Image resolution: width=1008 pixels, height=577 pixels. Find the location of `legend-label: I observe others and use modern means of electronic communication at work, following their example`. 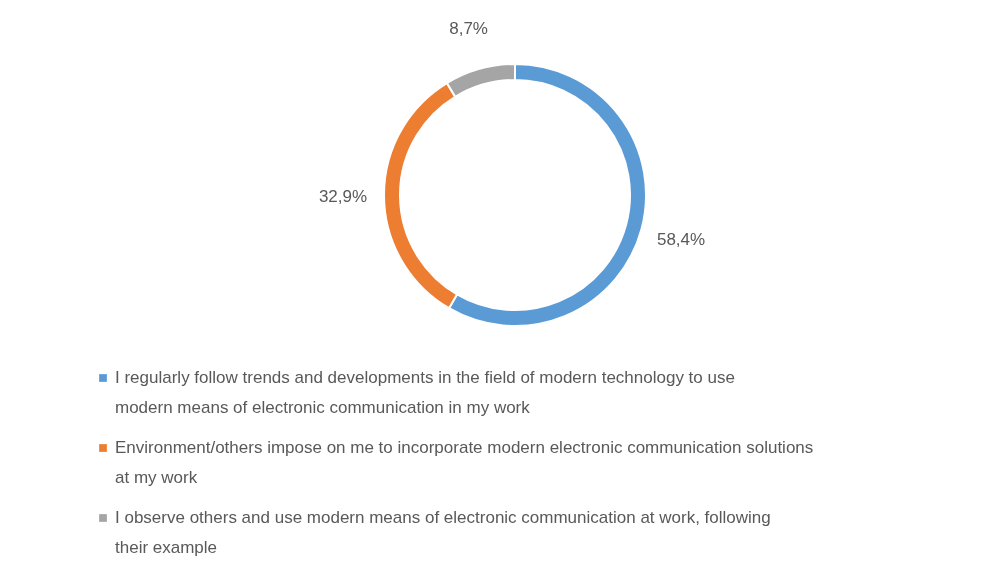

legend-label: I observe others and use modern means of electronic communication at work, following their example is located at coordinates (443, 532).